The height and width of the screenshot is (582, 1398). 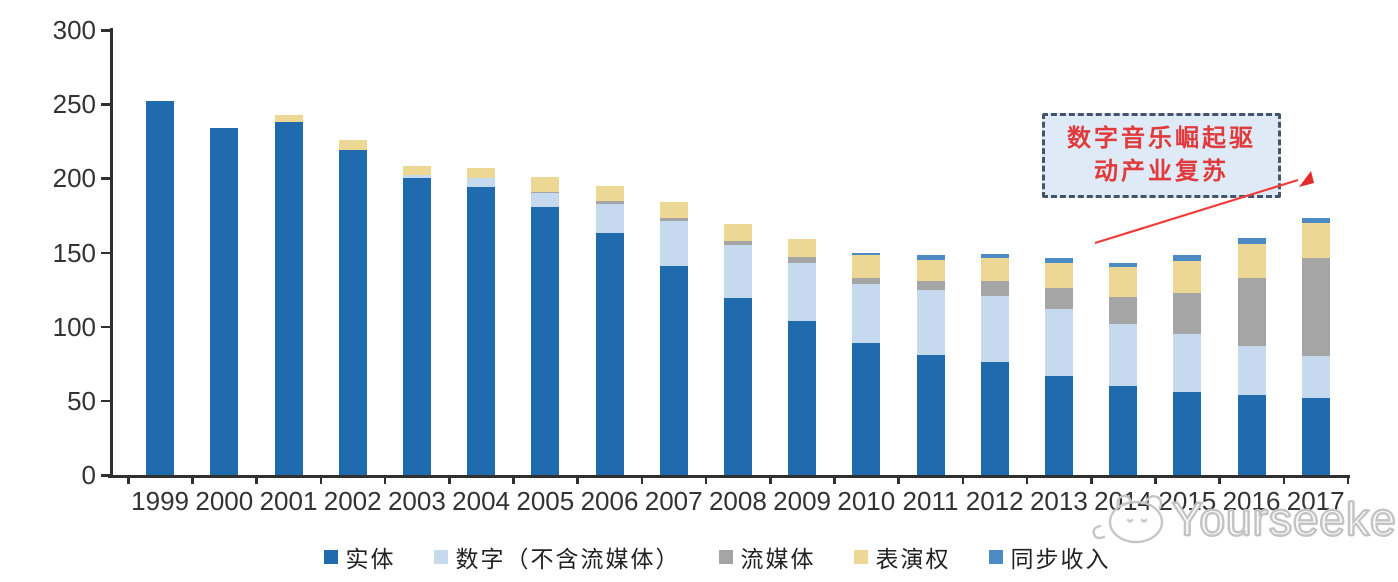 I want to click on arrowhead-icon, so click(x=1306, y=179).